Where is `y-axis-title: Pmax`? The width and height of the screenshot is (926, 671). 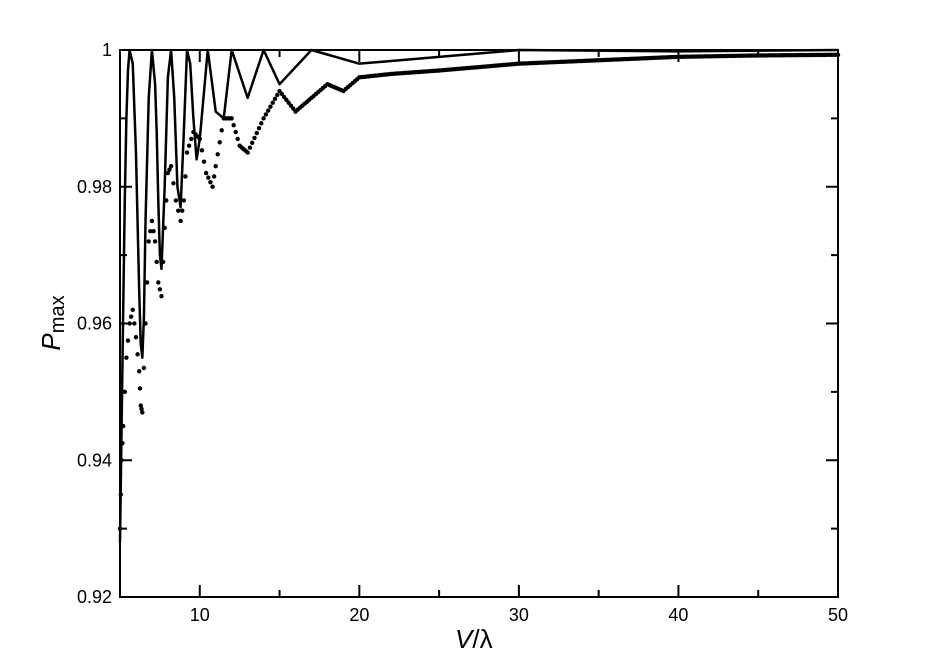
y-axis-title: Pmax is located at coordinates (52, 322).